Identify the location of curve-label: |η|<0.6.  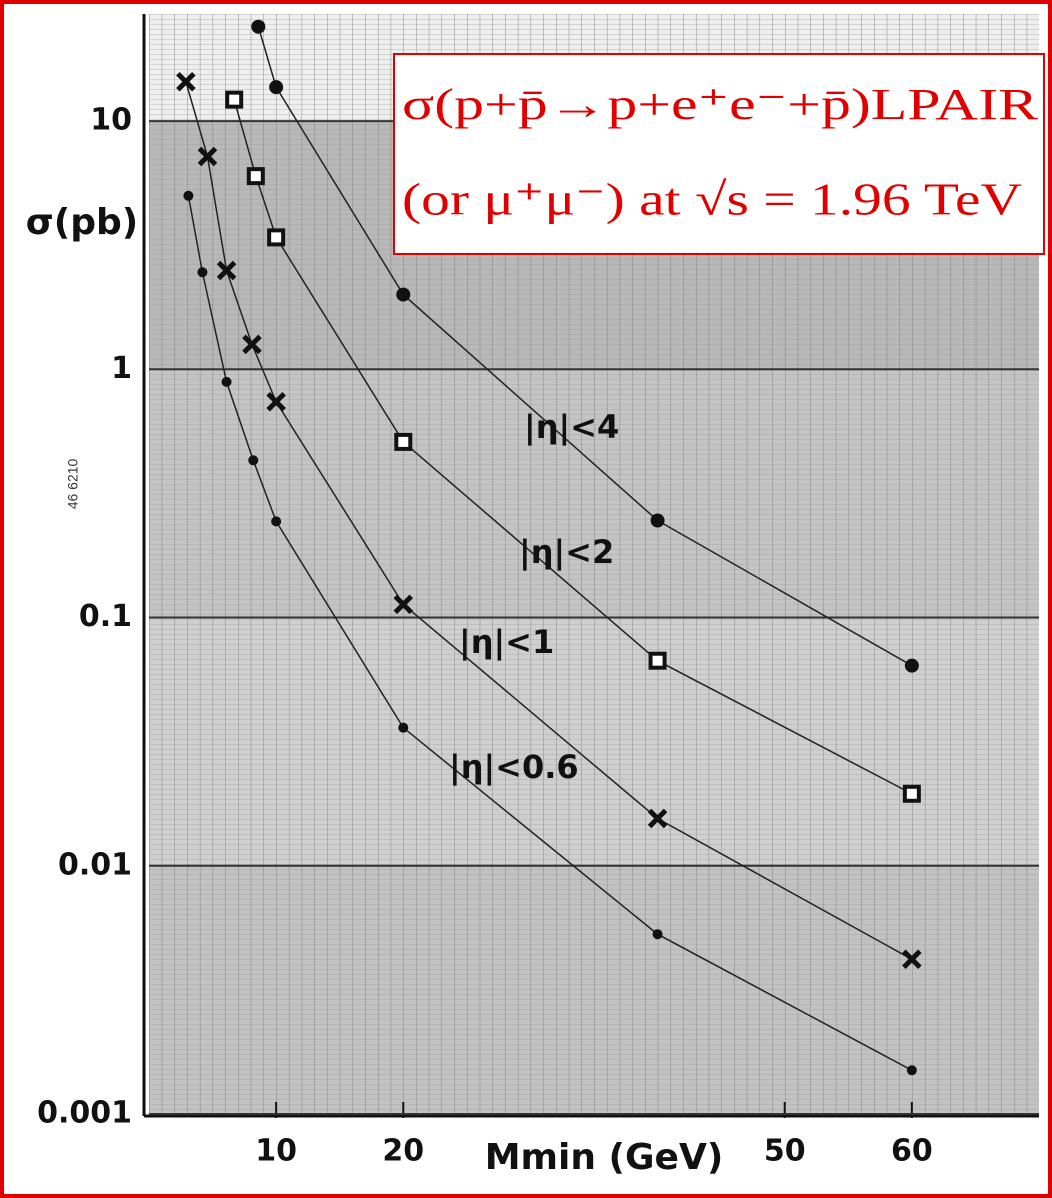
(514, 767).